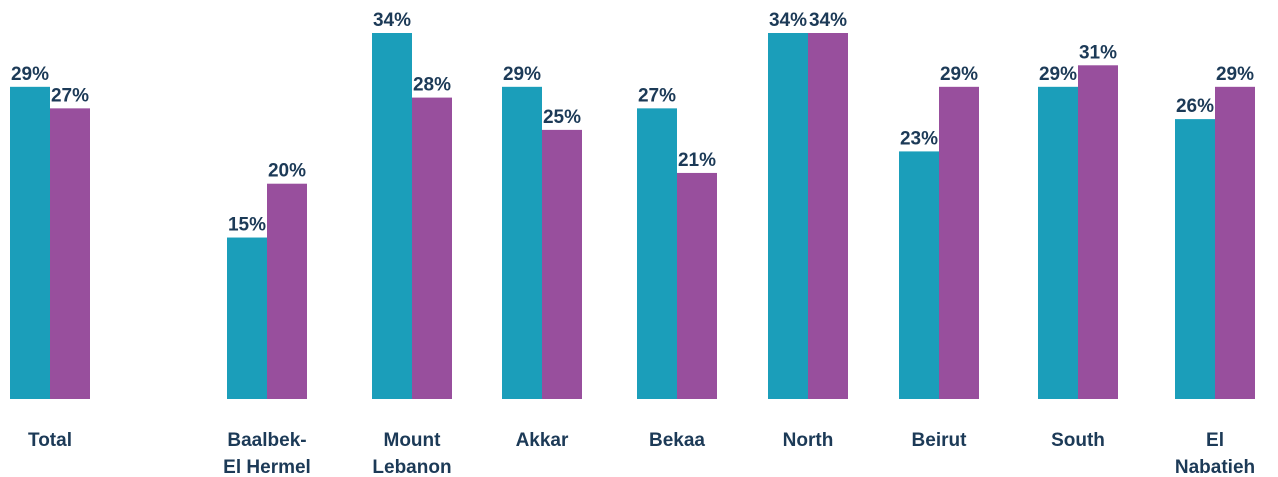 The image size is (1278, 477). I want to click on x-tick-label: Total, so click(50, 440).